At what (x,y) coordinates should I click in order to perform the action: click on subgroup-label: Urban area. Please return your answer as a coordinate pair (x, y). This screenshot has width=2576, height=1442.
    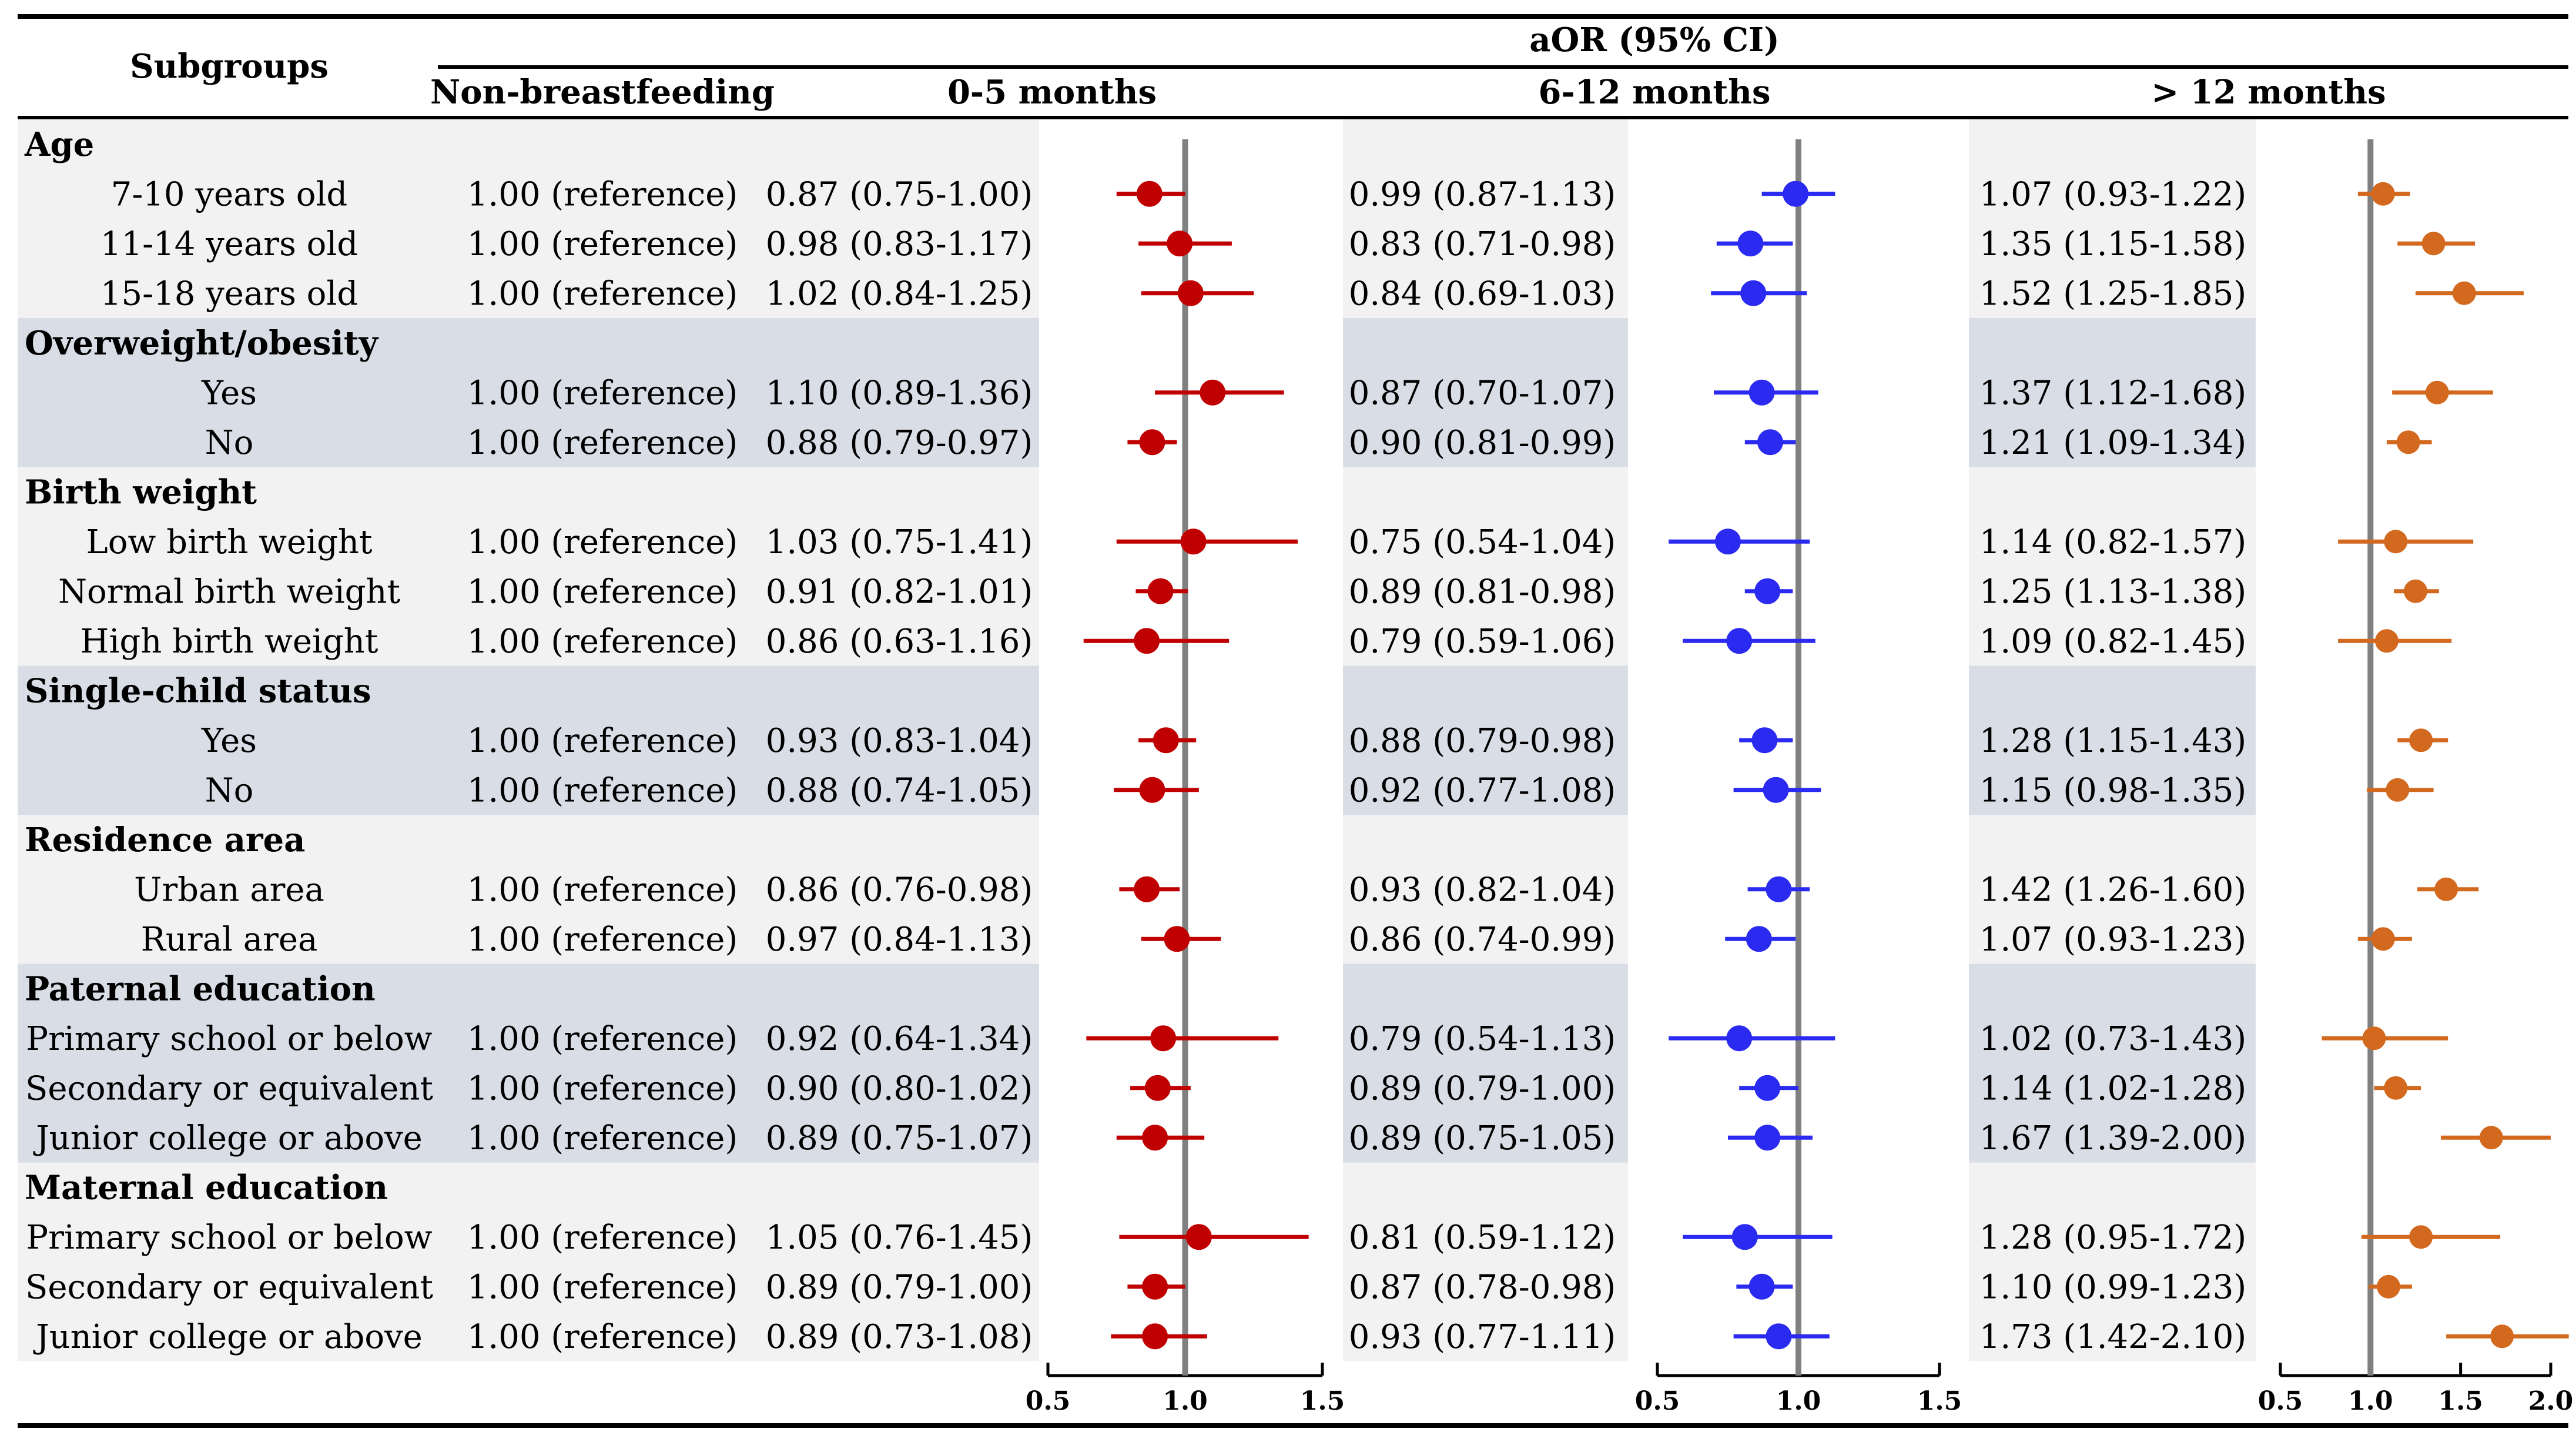
    Looking at the image, I should click on (229, 890).